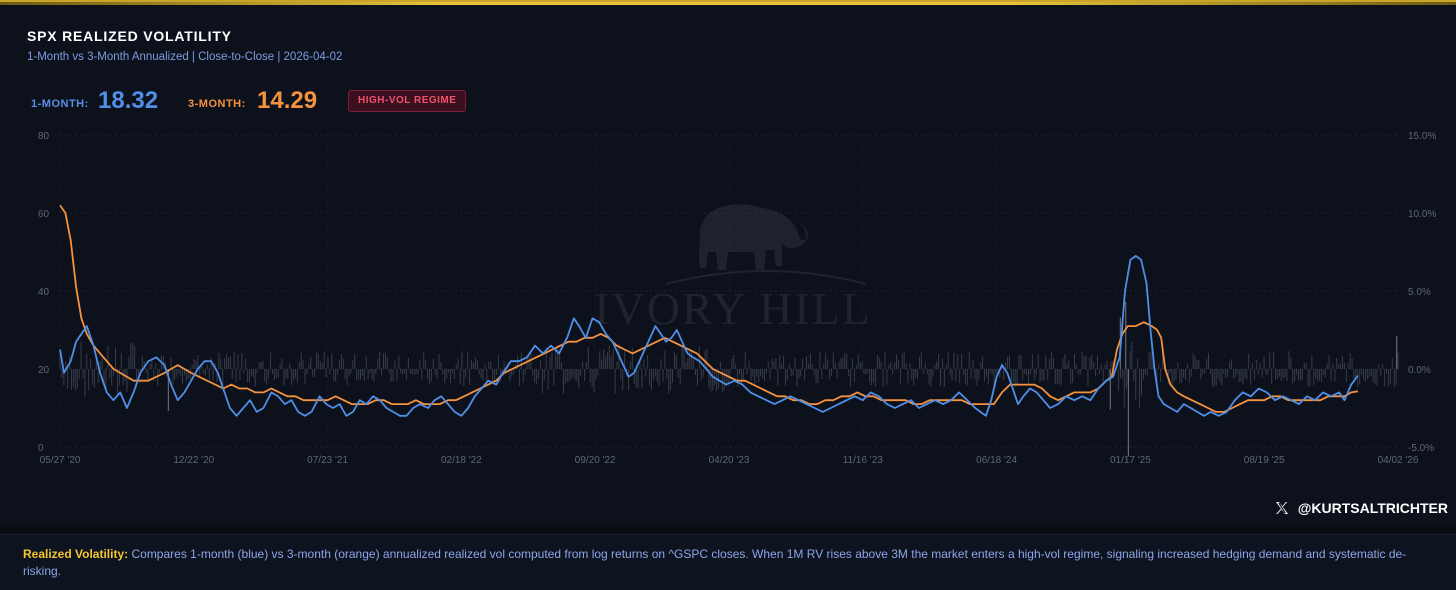 The height and width of the screenshot is (590, 1456). What do you see at coordinates (733, 308) in the screenshot?
I see `watermark-text: IVORY HILL` at bounding box center [733, 308].